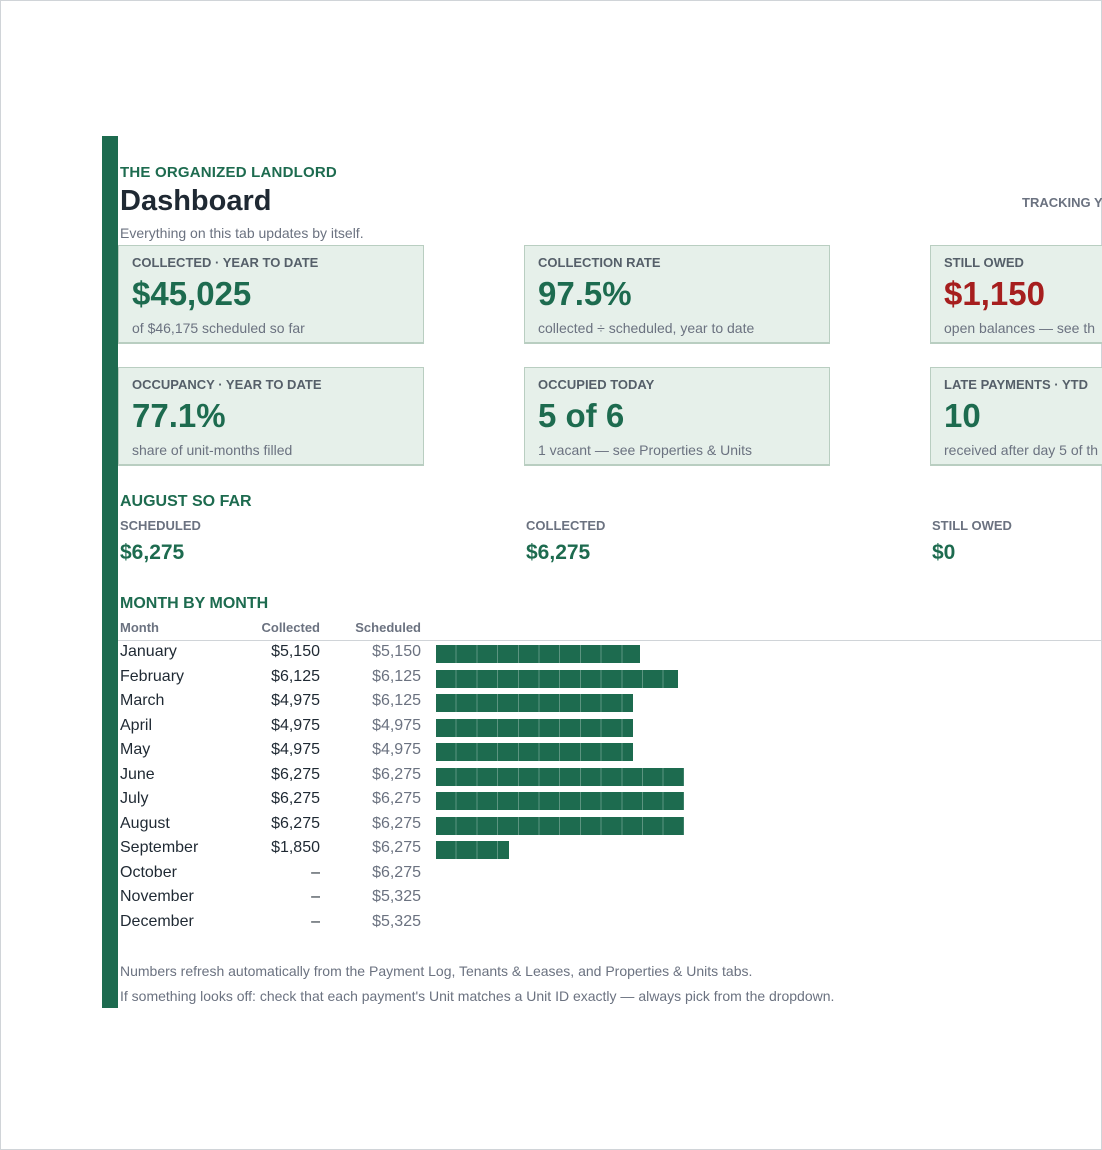 This screenshot has width=1102, height=1150. I want to click on month-cell: September, so click(159, 847).